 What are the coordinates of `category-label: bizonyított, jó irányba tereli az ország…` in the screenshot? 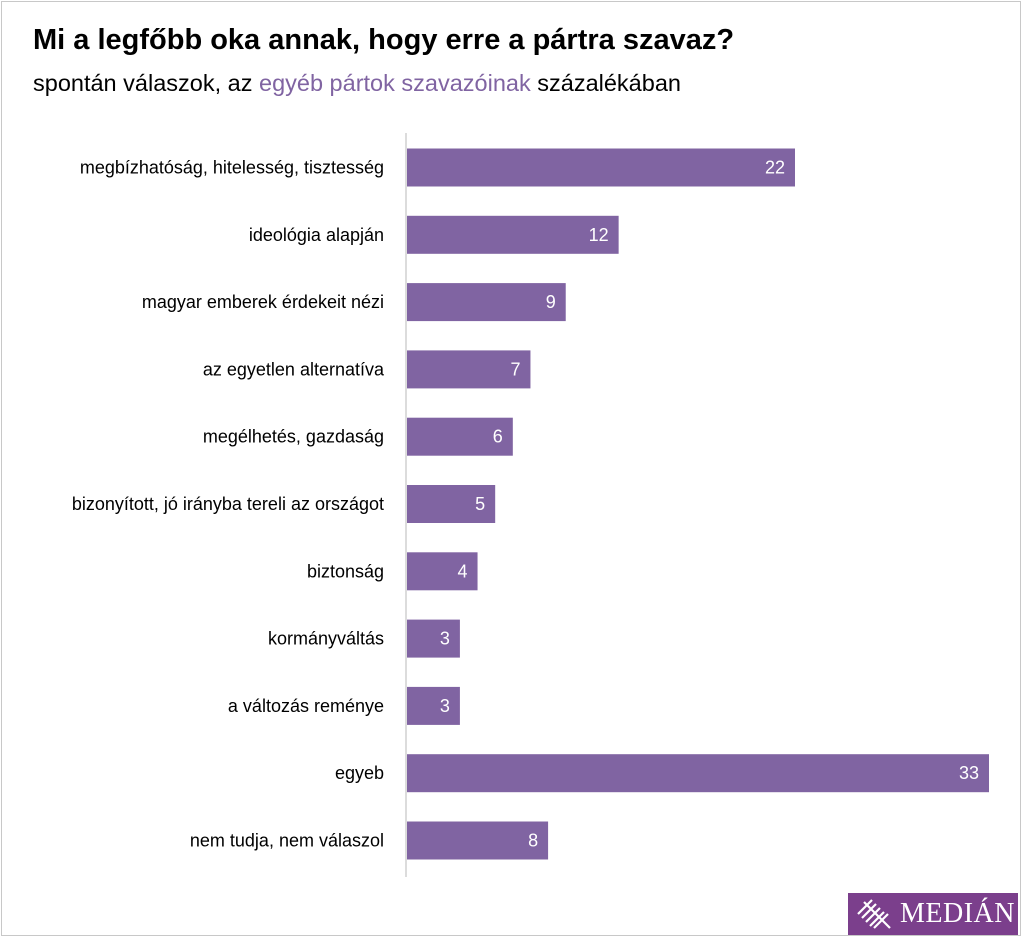 It's located at (228, 504).